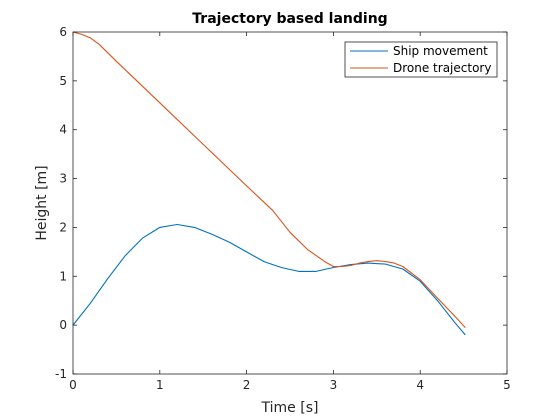 This screenshot has height=420, width=560. I want to click on legend-box, so click(421, 59).